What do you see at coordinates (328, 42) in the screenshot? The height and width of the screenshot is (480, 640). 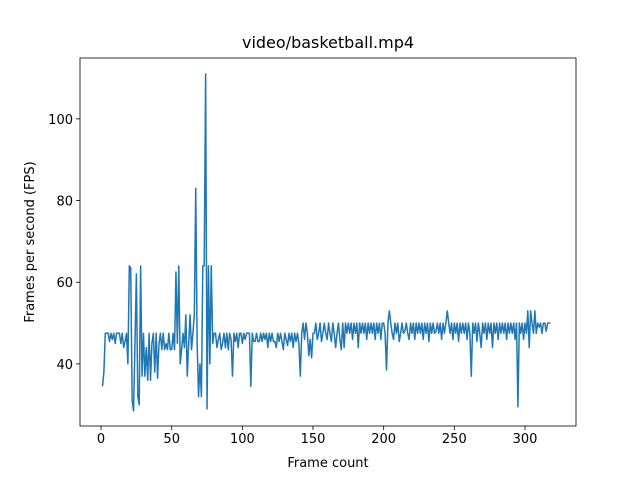 I see `chart-title: video/basketball.mp4` at bounding box center [328, 42].